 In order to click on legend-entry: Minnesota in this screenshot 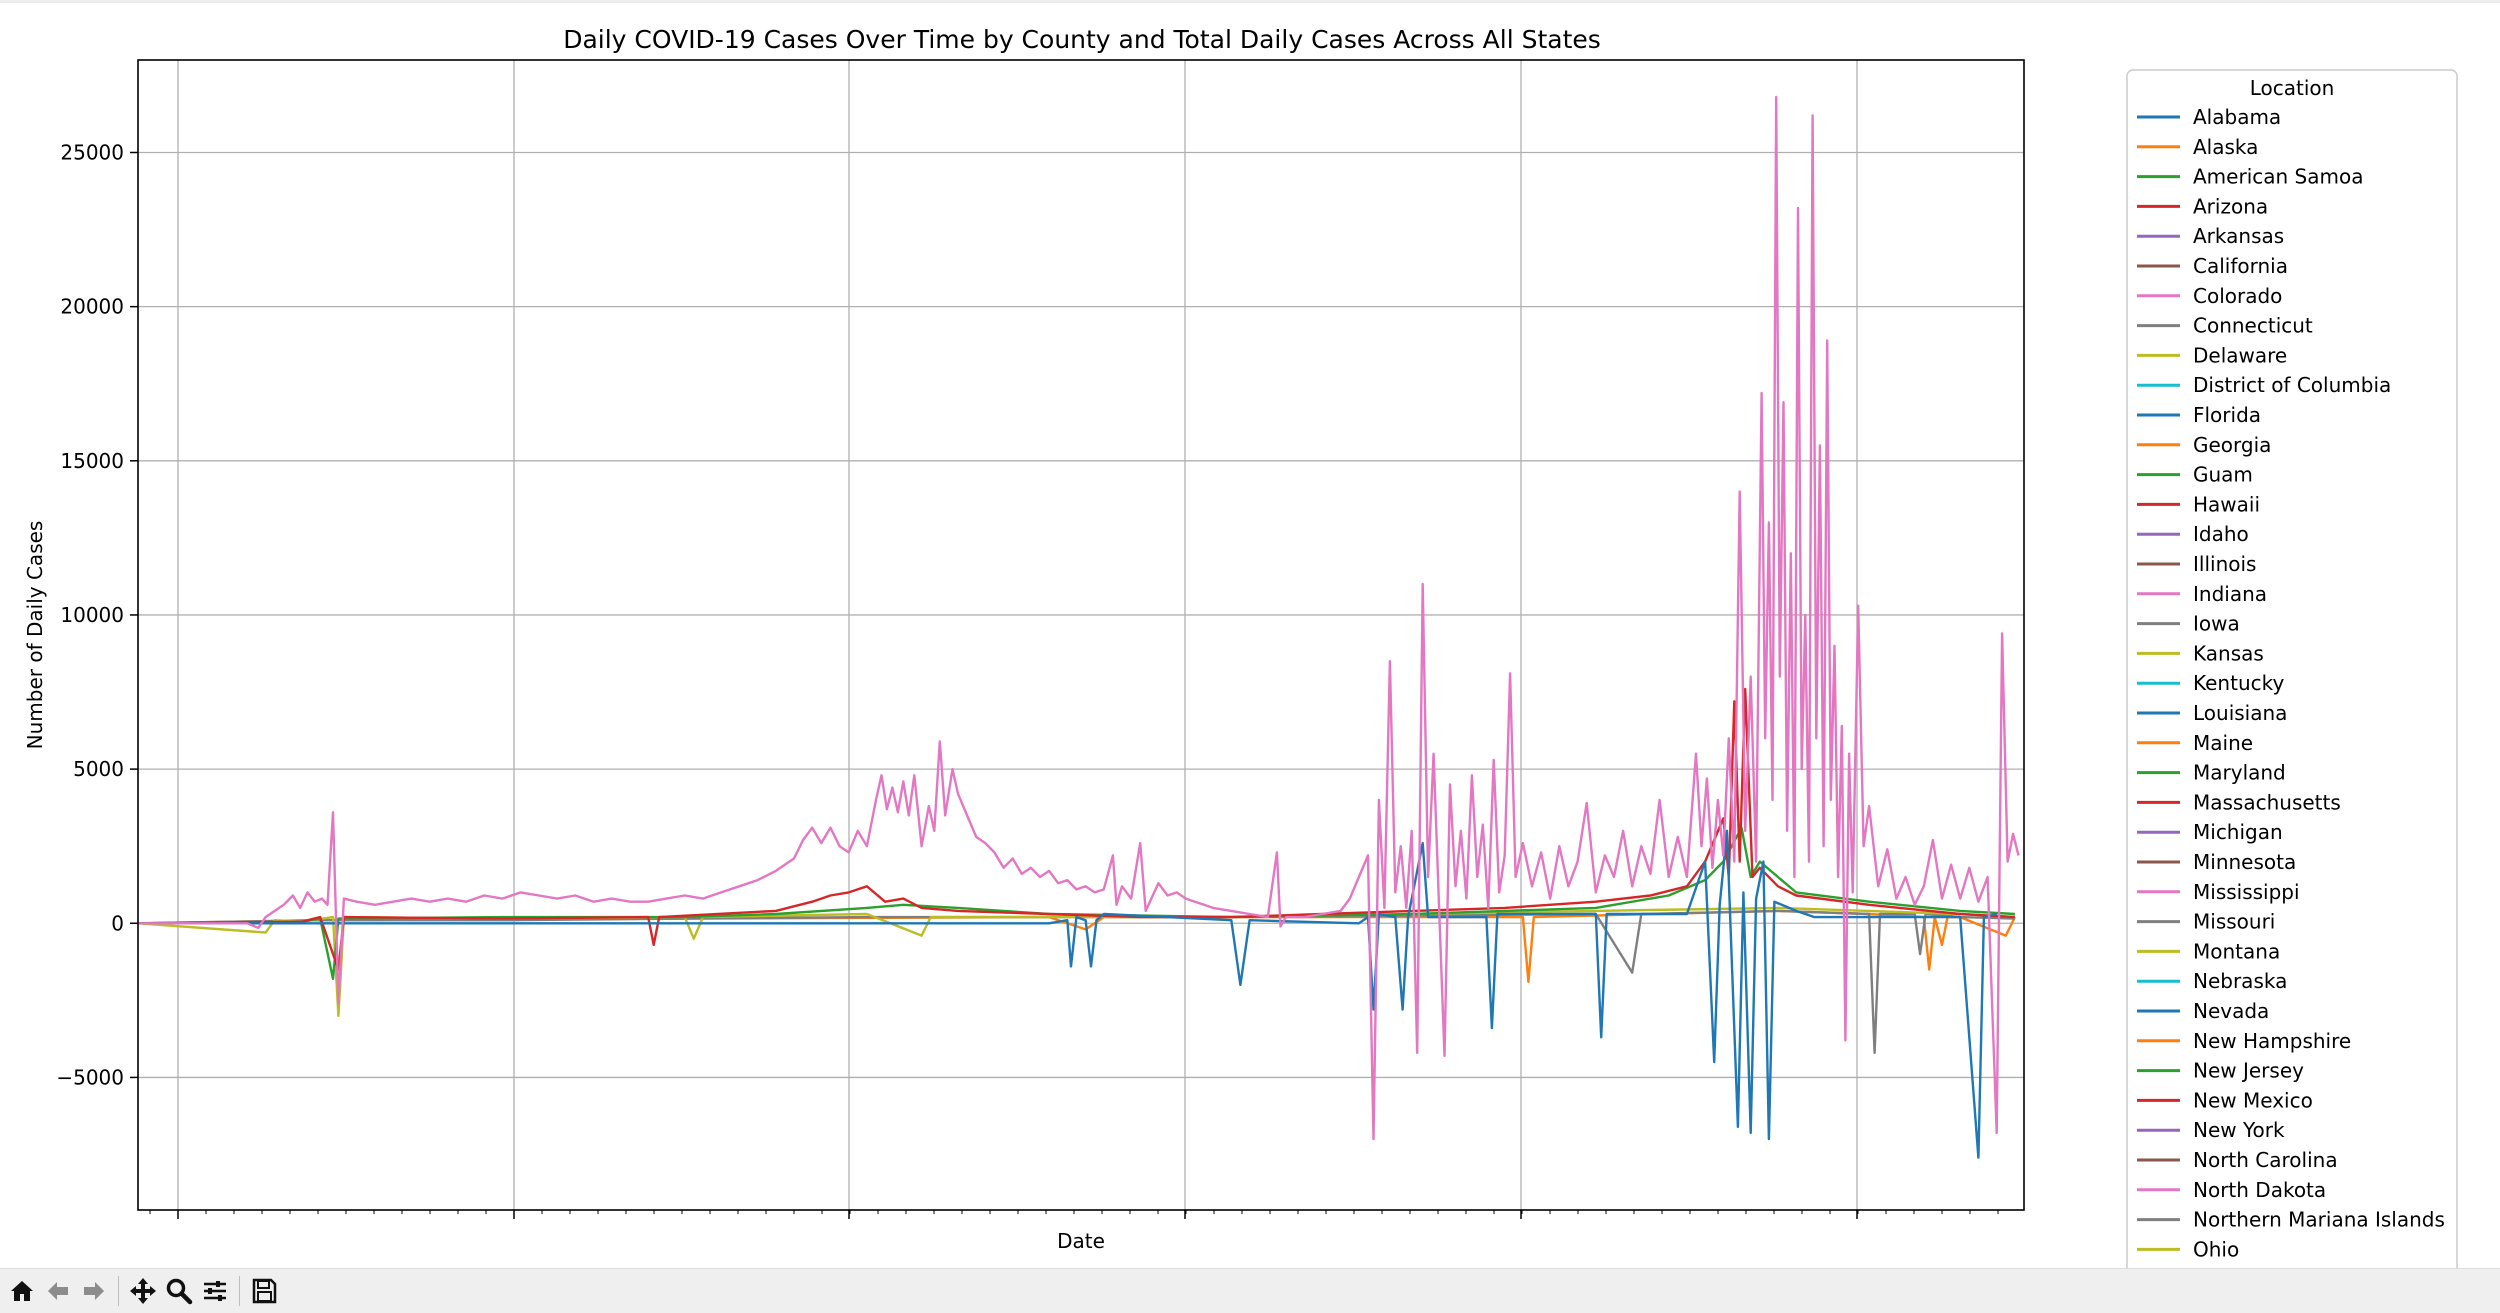, I will do `click(2216, 862)`.